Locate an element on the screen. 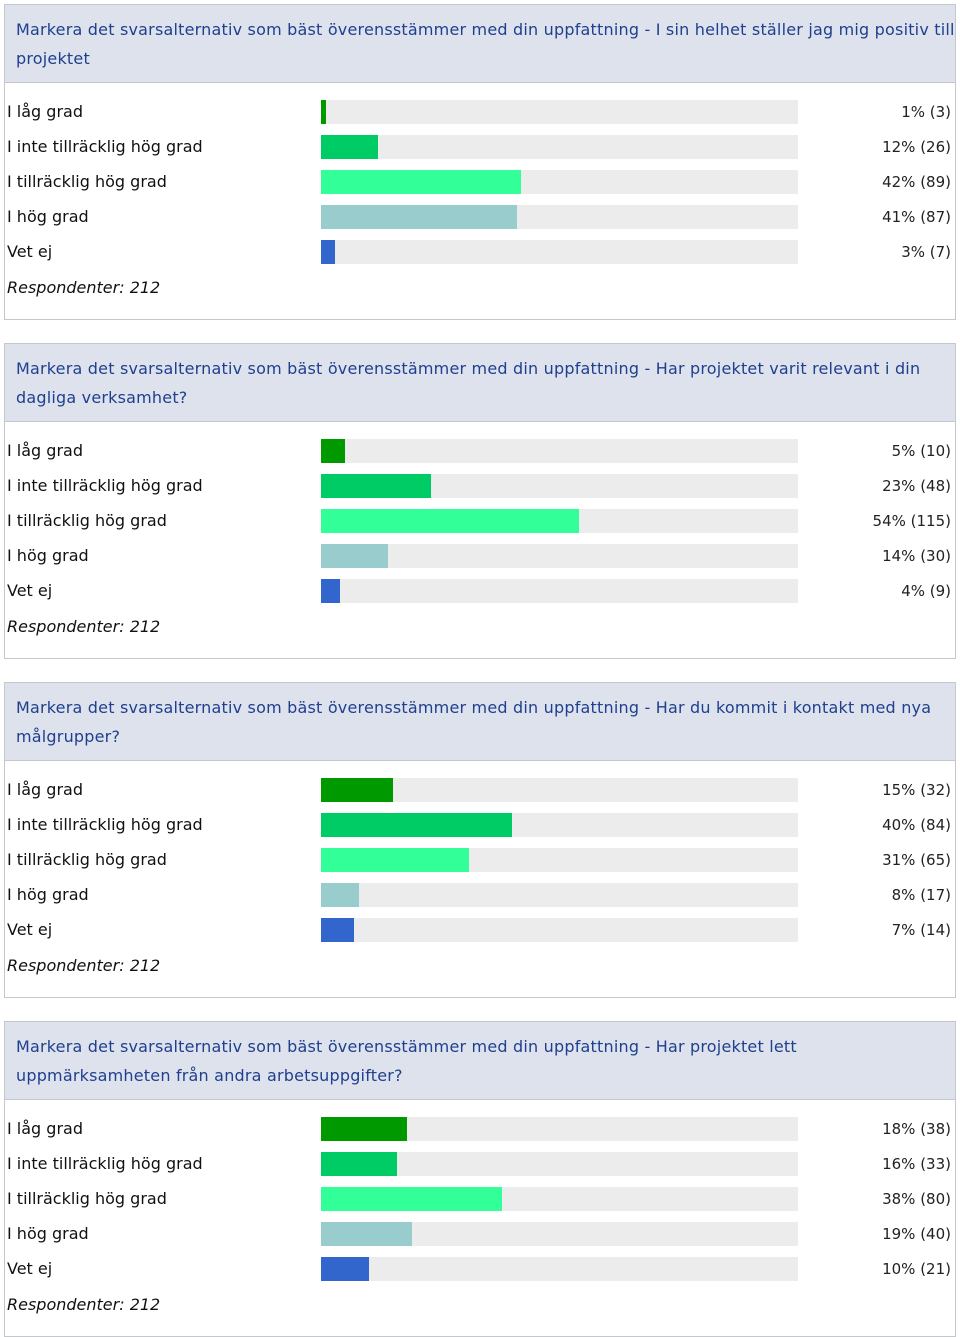  value-label: 12% (26) is located at coordinates (916, 147).